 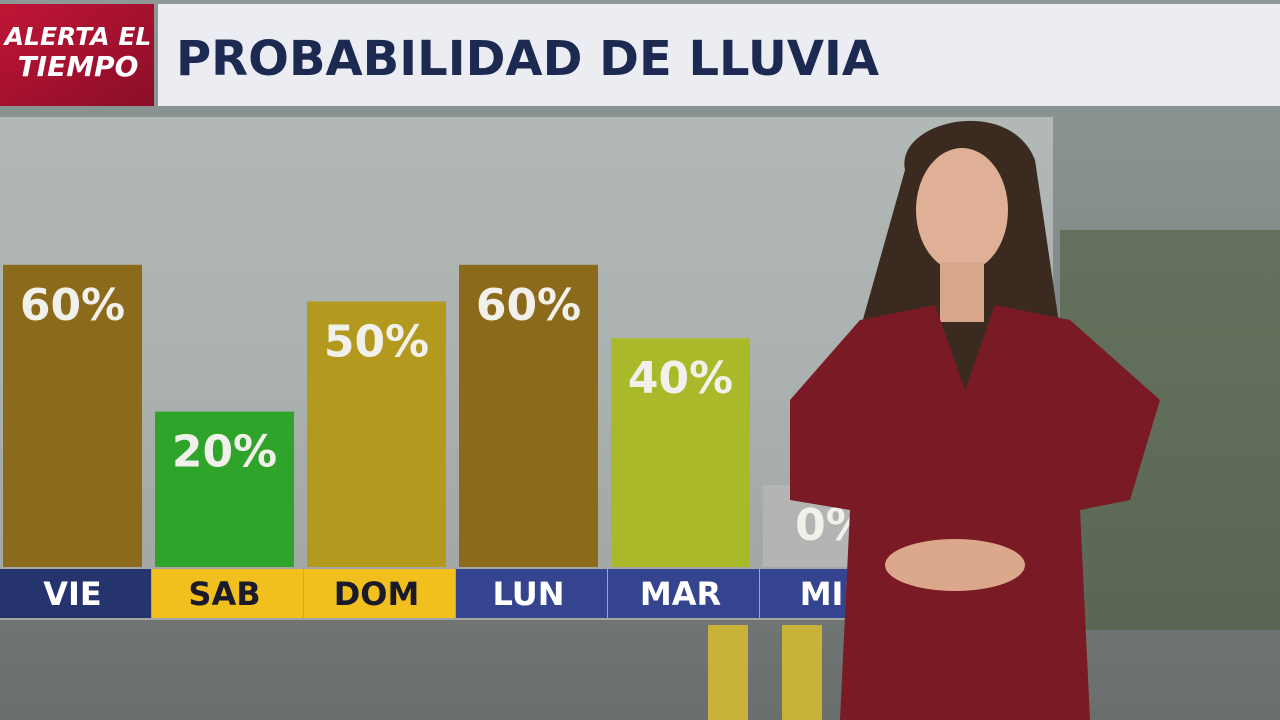 What do you see at coordinates (78, 66) in the screenshot?
I see `logo-text: TIEMPO` at bounding box center [78, 66].